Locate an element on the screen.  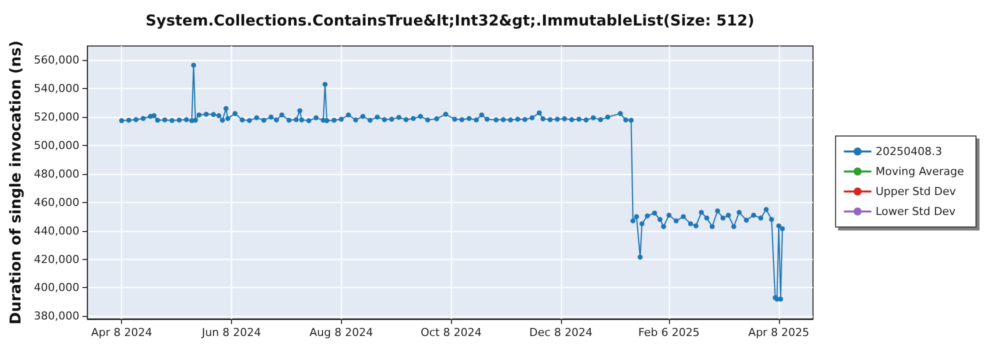
x-tick-label: Dec 8 2024 is located at coordinates (561, 332).